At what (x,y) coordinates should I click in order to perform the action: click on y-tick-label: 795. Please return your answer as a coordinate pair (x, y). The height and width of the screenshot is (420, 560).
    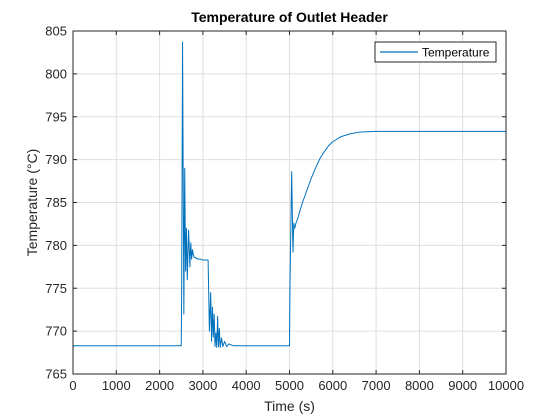
    Looking at the image, I should click on (56, 116).